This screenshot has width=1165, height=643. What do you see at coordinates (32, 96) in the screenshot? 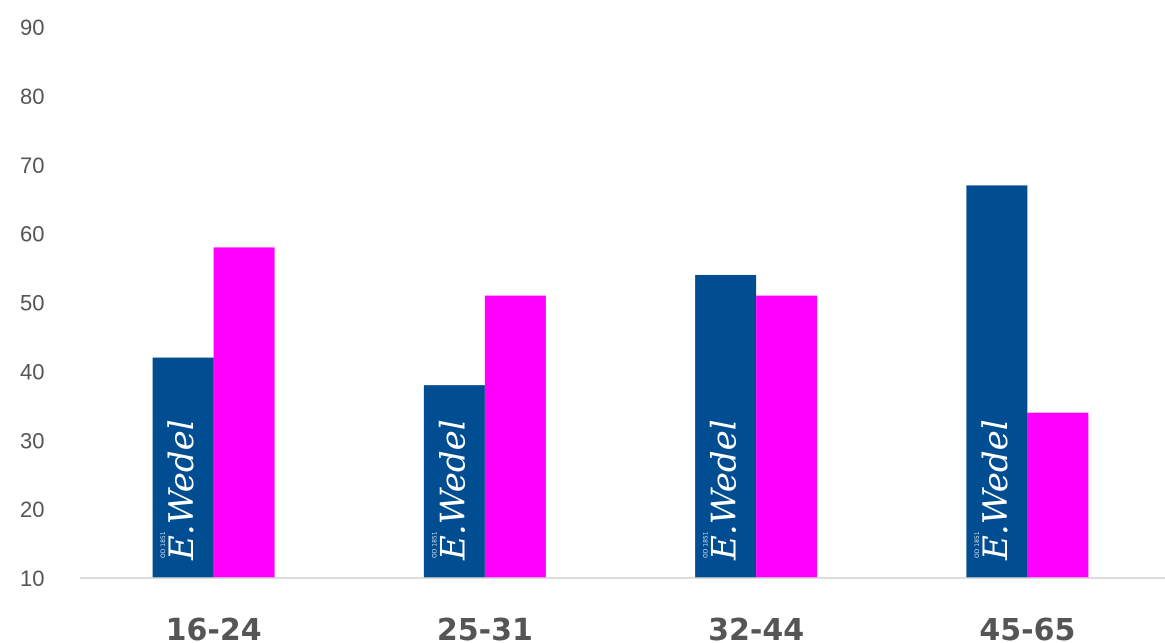
I see `y-tick-label: 80` at bounding box center [32, 96].